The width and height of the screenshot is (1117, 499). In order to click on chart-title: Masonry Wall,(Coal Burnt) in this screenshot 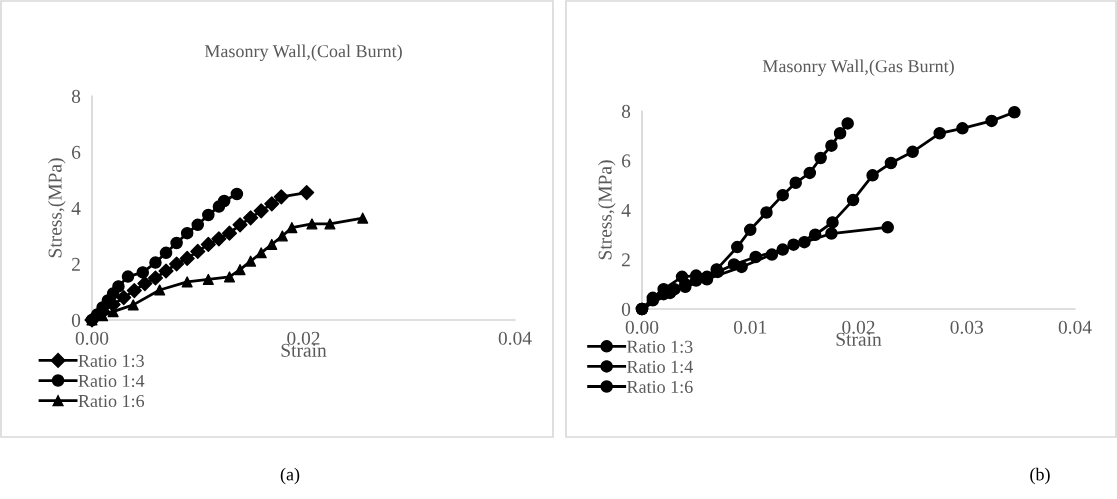, I will do `click(303, 53)`.